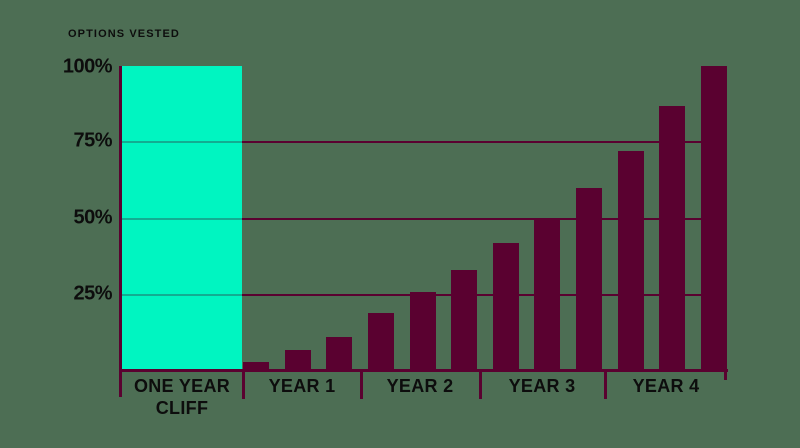 The width and height of the screenshot is (800, 448). Describe the element at coordinates (182, 408) in the screenshot. I see `x-label-one-year-cliff-line2: CLIFF` at that location.